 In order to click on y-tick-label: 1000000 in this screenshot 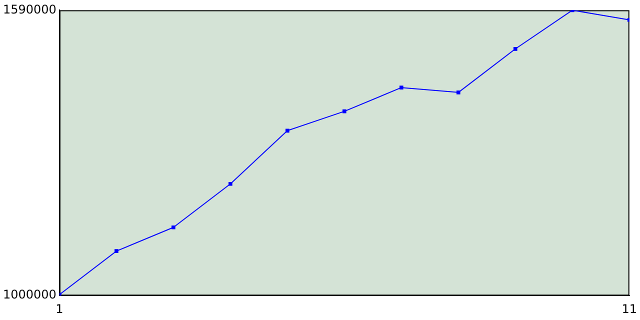, I will do `click(29, 295)`.